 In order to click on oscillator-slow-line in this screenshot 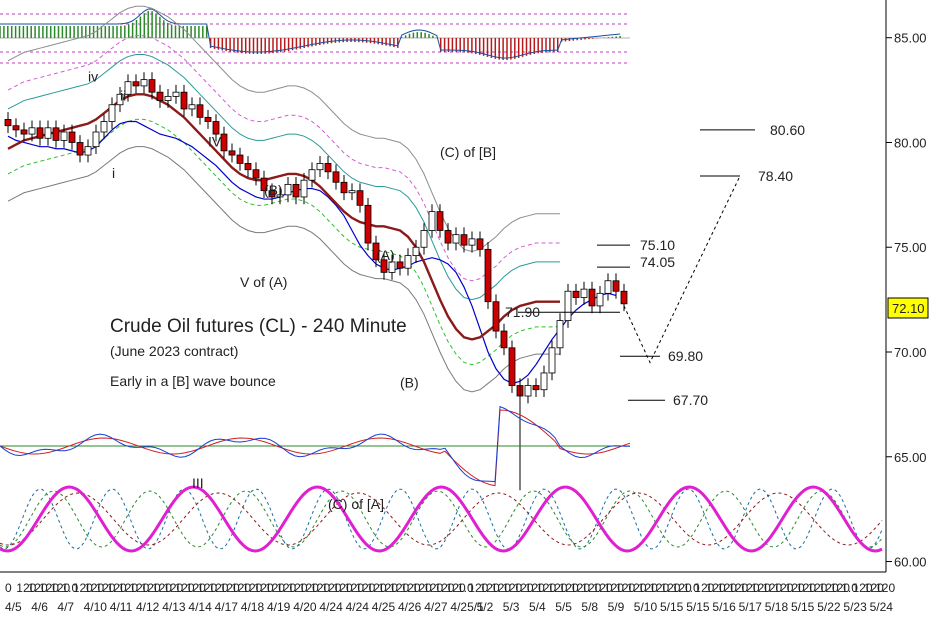, I will do `click(315, 444)`.